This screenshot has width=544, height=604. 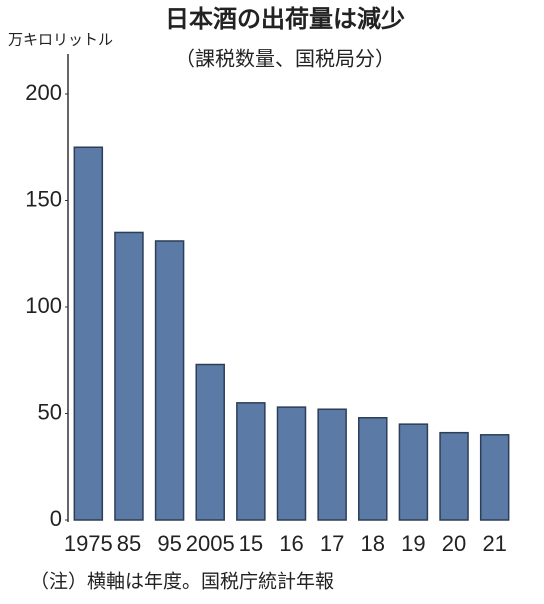 What do you see at coordinates (169, 543) in the screenshot?
I see `x-tick-label: 95` at bounding box center [169, 543].